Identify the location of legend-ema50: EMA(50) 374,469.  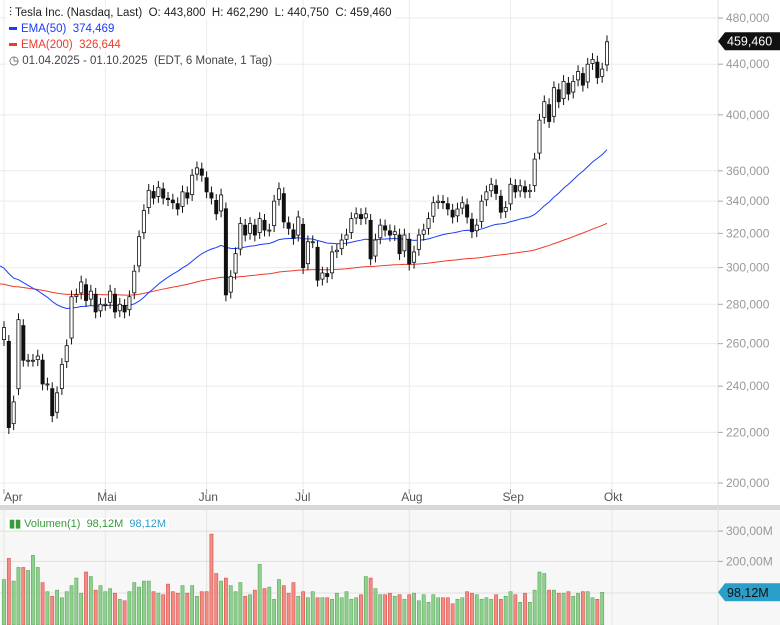
(200, 29).